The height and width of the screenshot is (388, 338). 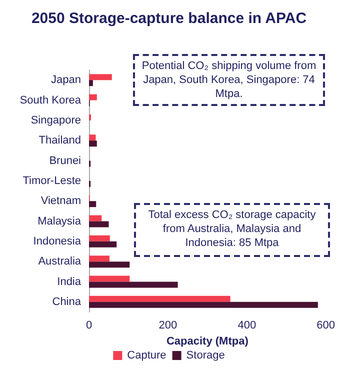 What do you see at coordinates (229, 80) in the screenshot?
I see `annotation: Potential CO₂ shipping volume from Japan, South Korea, Singapore: 74 Mtpa.` at bounding box center [229, 80].